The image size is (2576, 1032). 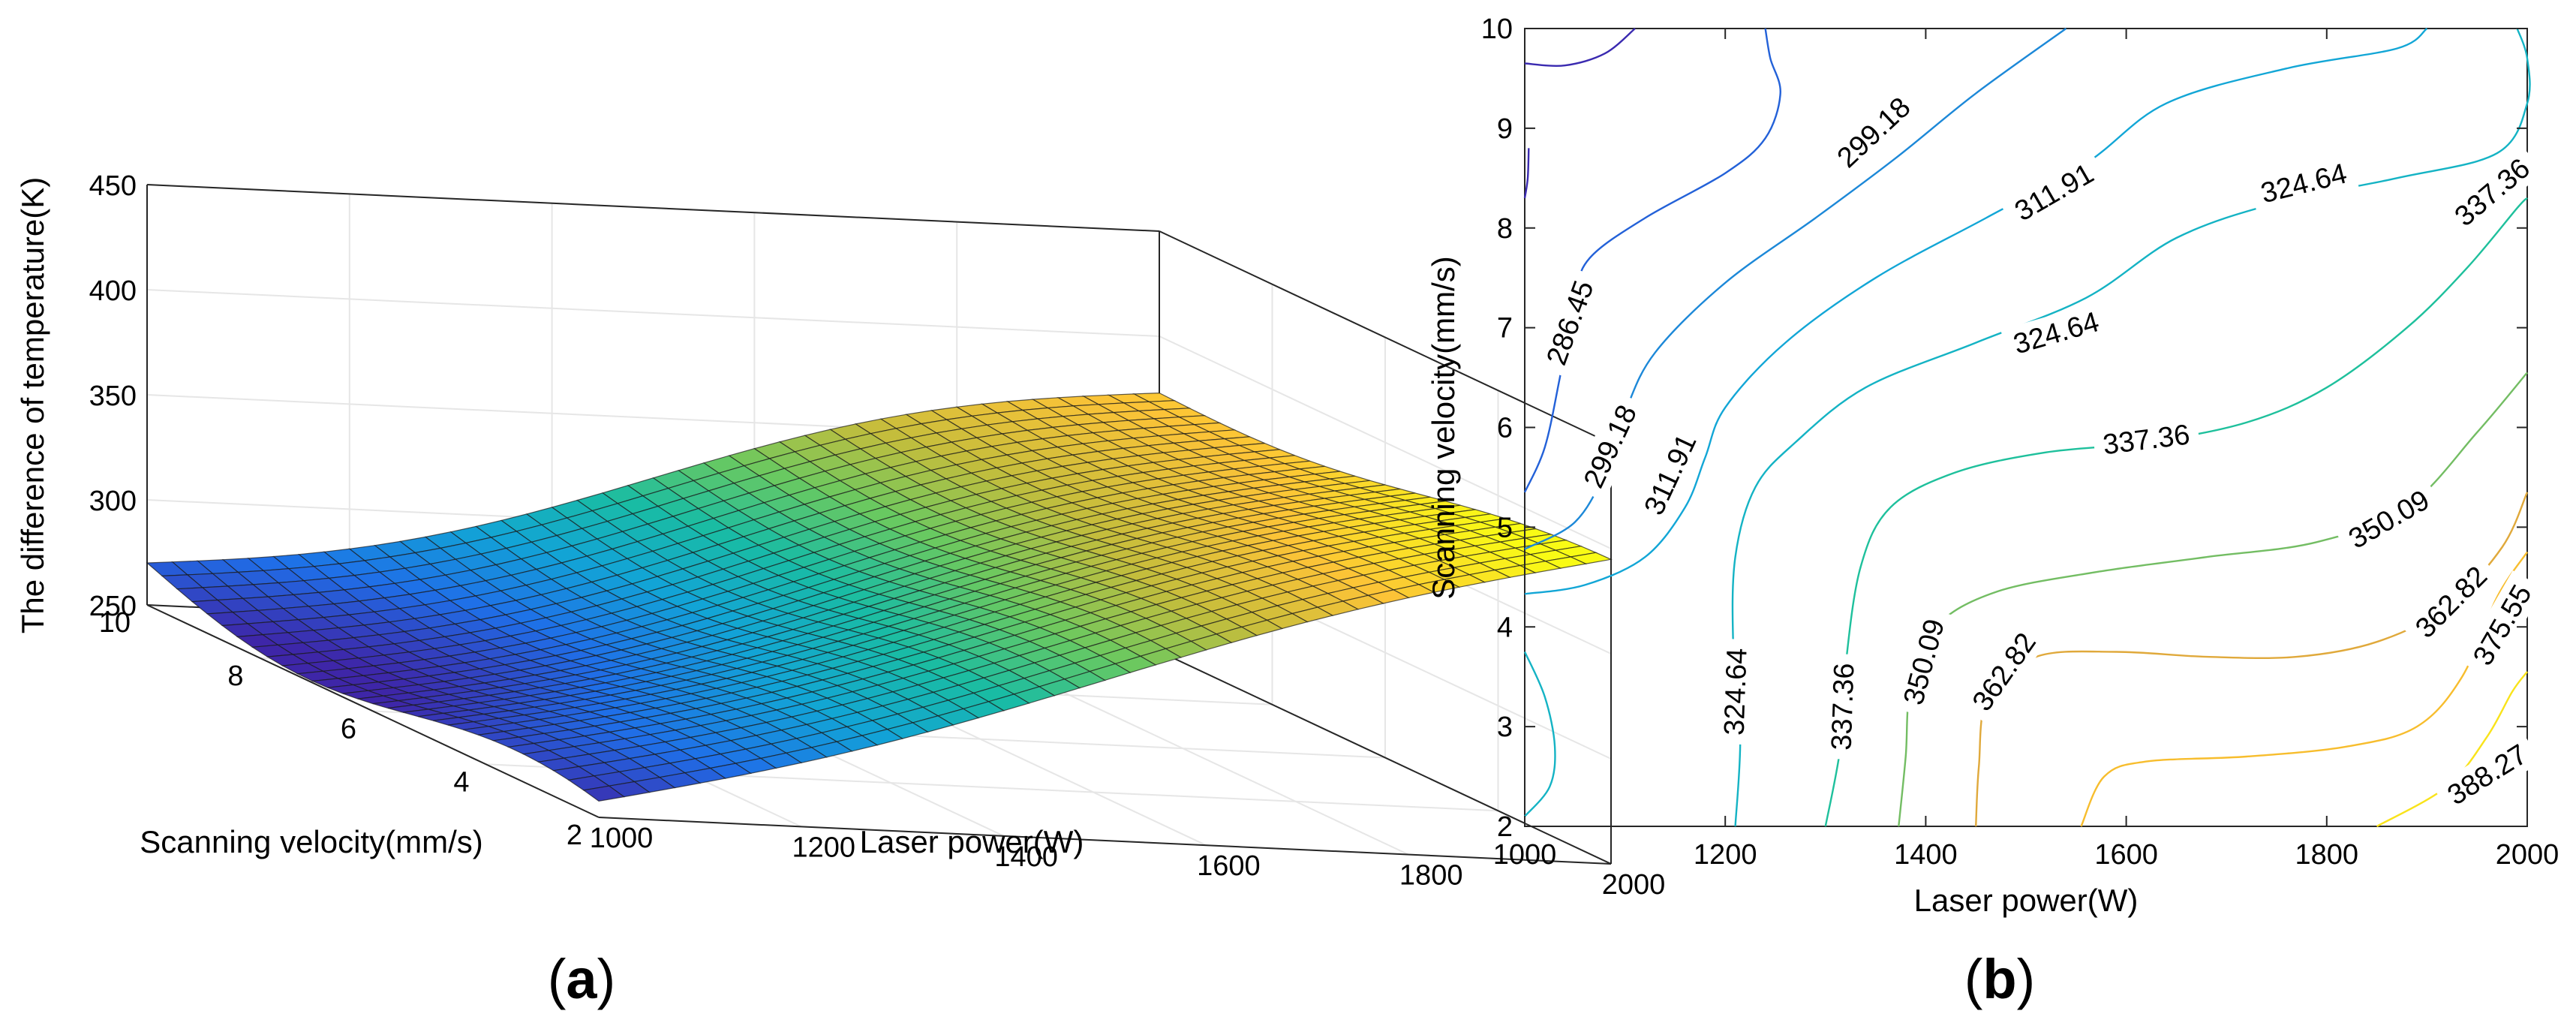 I want to click on x-tick-label: 1200, so click(x=1725, y=855).